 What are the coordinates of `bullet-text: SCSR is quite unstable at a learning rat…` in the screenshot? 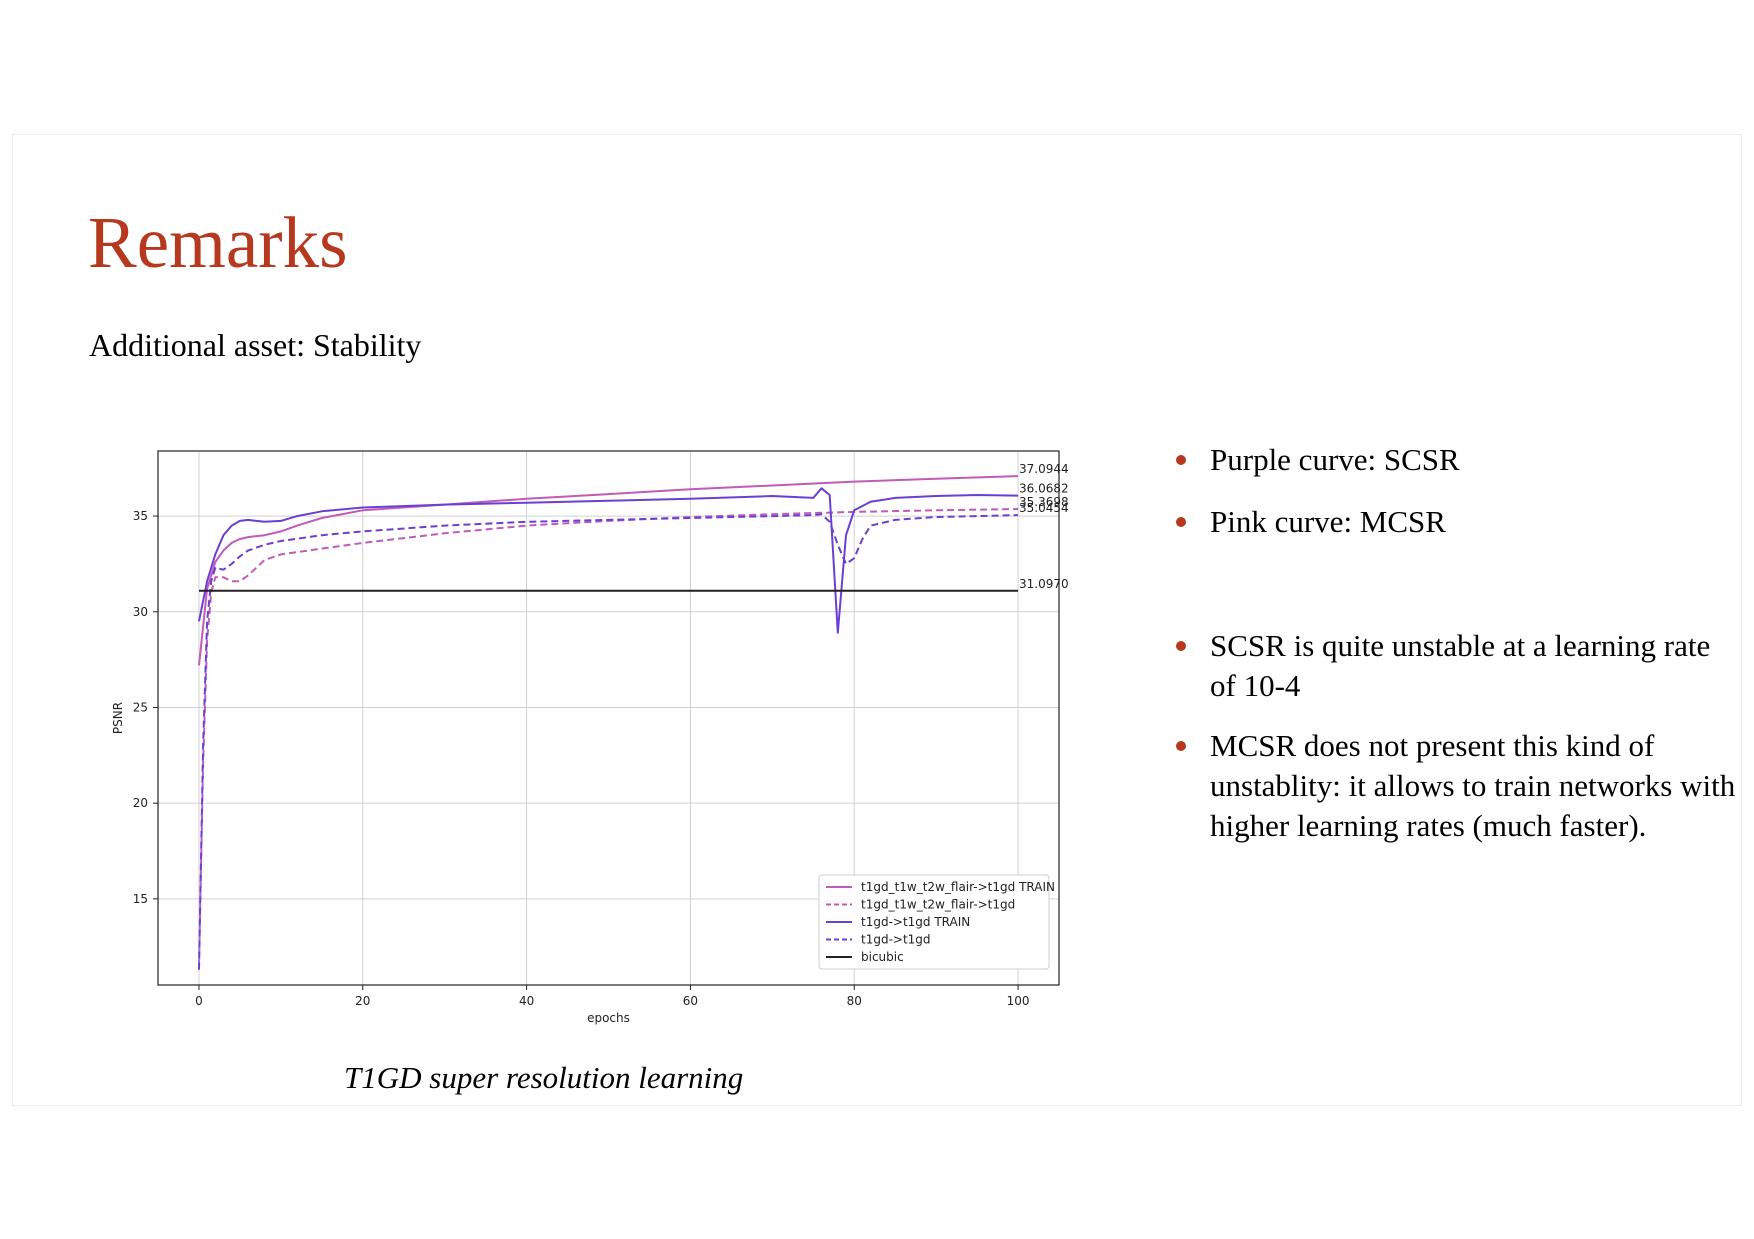 It's located at (1460, 665).